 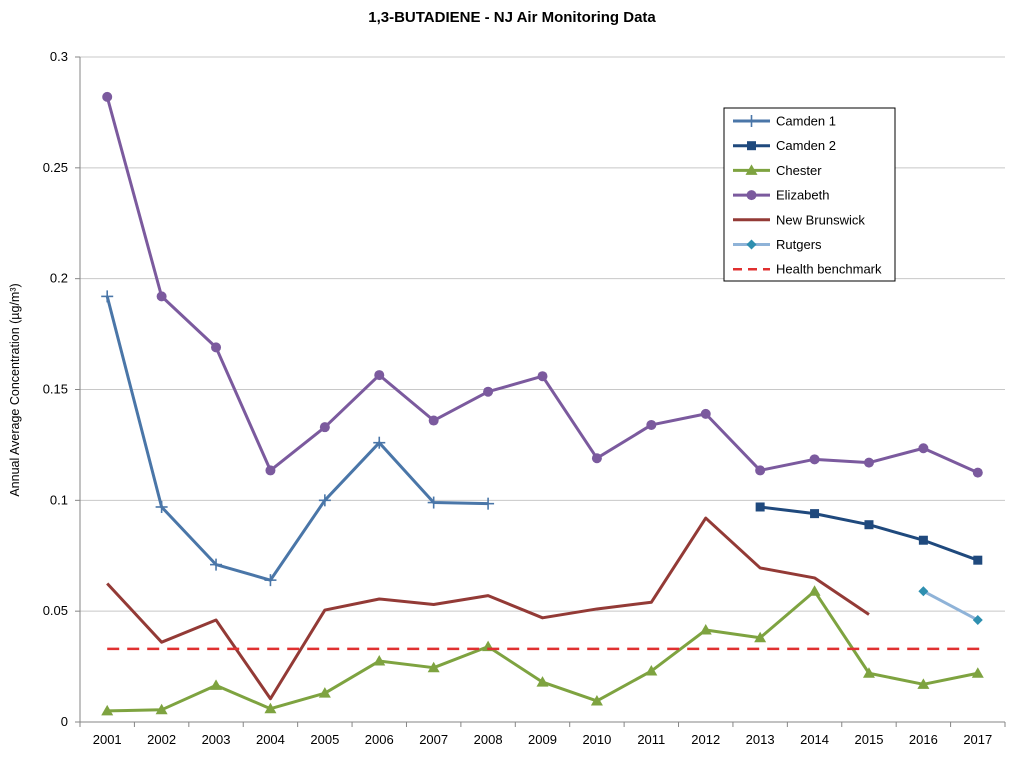 What do you see at coordinates (705, 739) in the screenshot?
I see `x-tick-label: 2012` at bounding box center [705, 739].